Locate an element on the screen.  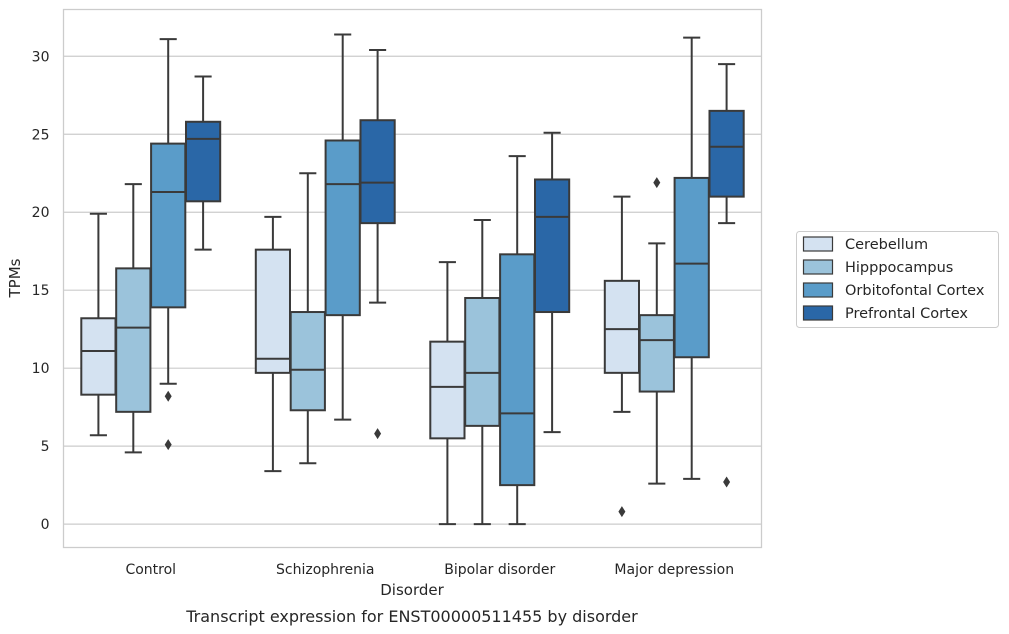
y-tick-label: 0 is located at coordinates (45, 525).